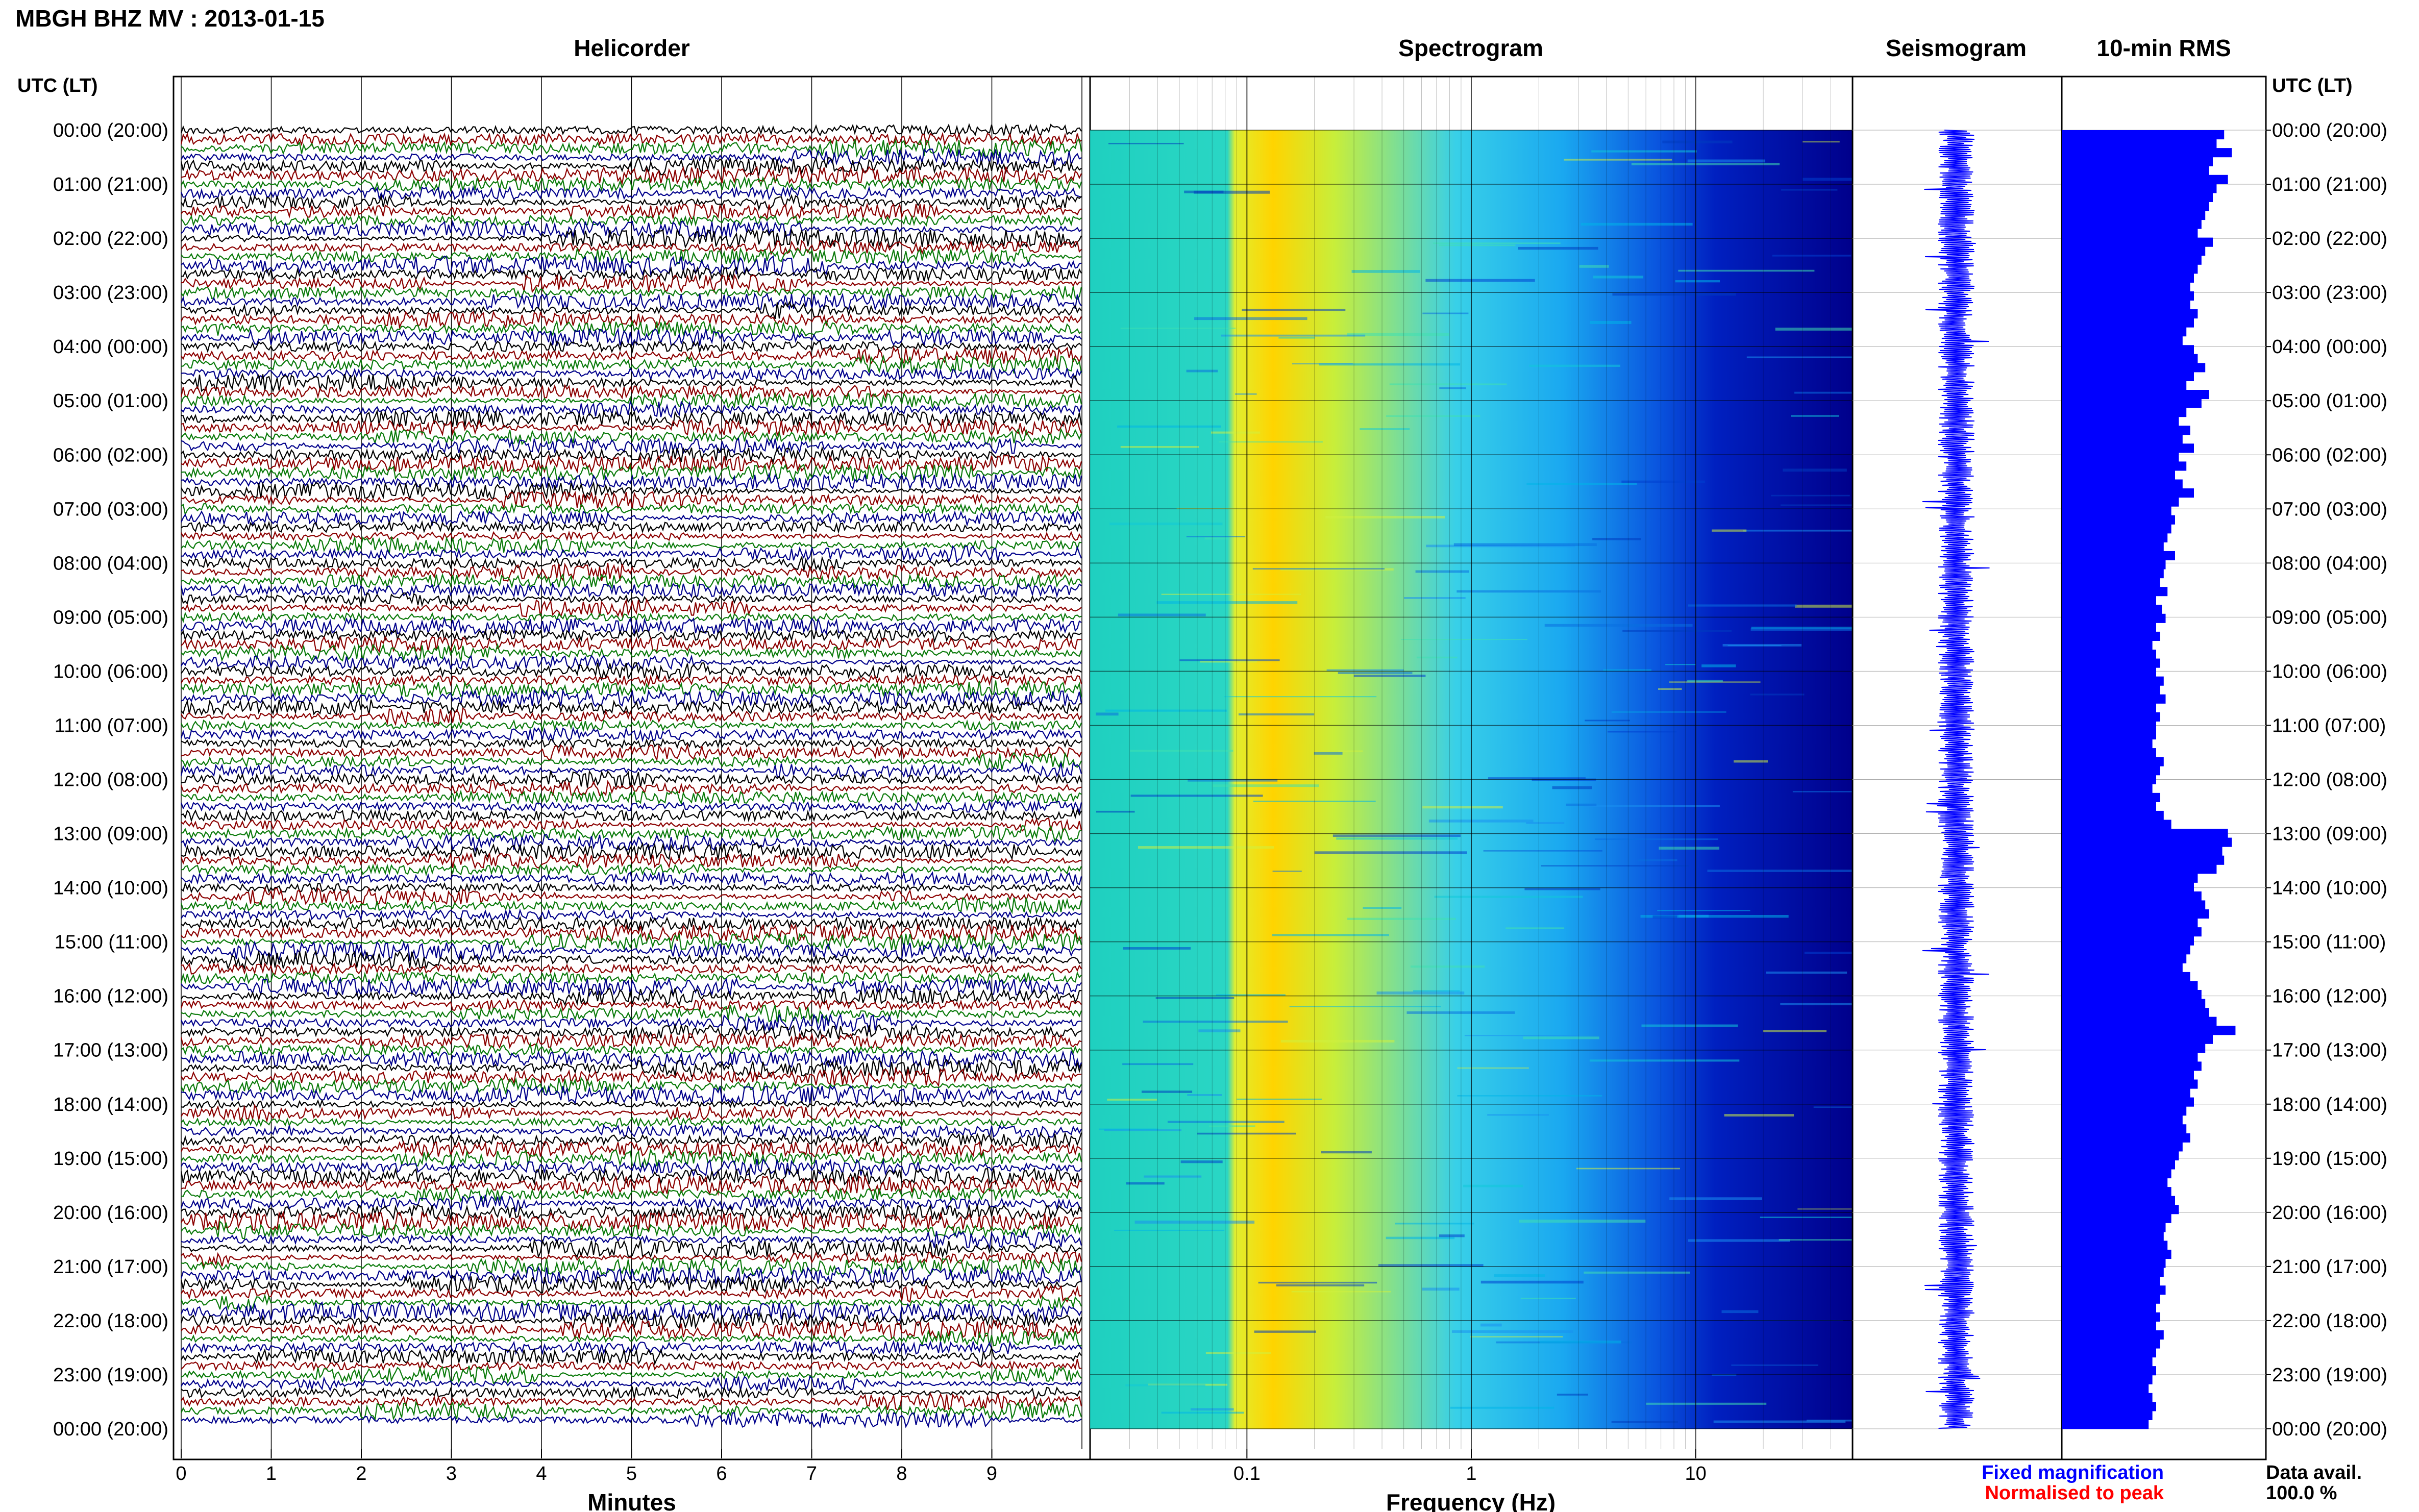 Image resolution: width=2419 pixels, height=1512 pixels. What do you see at coordinates (2329, 509) in the screenshot?
I see `time-label-right: 07:00 (03:00)` at bounding box center [2329, 509].